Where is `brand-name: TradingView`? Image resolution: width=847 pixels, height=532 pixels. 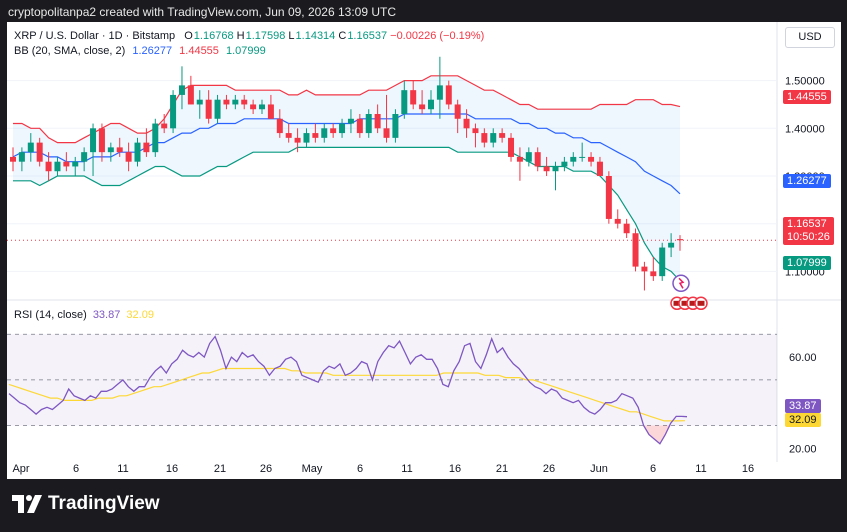
brand-name: TradingView is located at coordinates (104, 503).